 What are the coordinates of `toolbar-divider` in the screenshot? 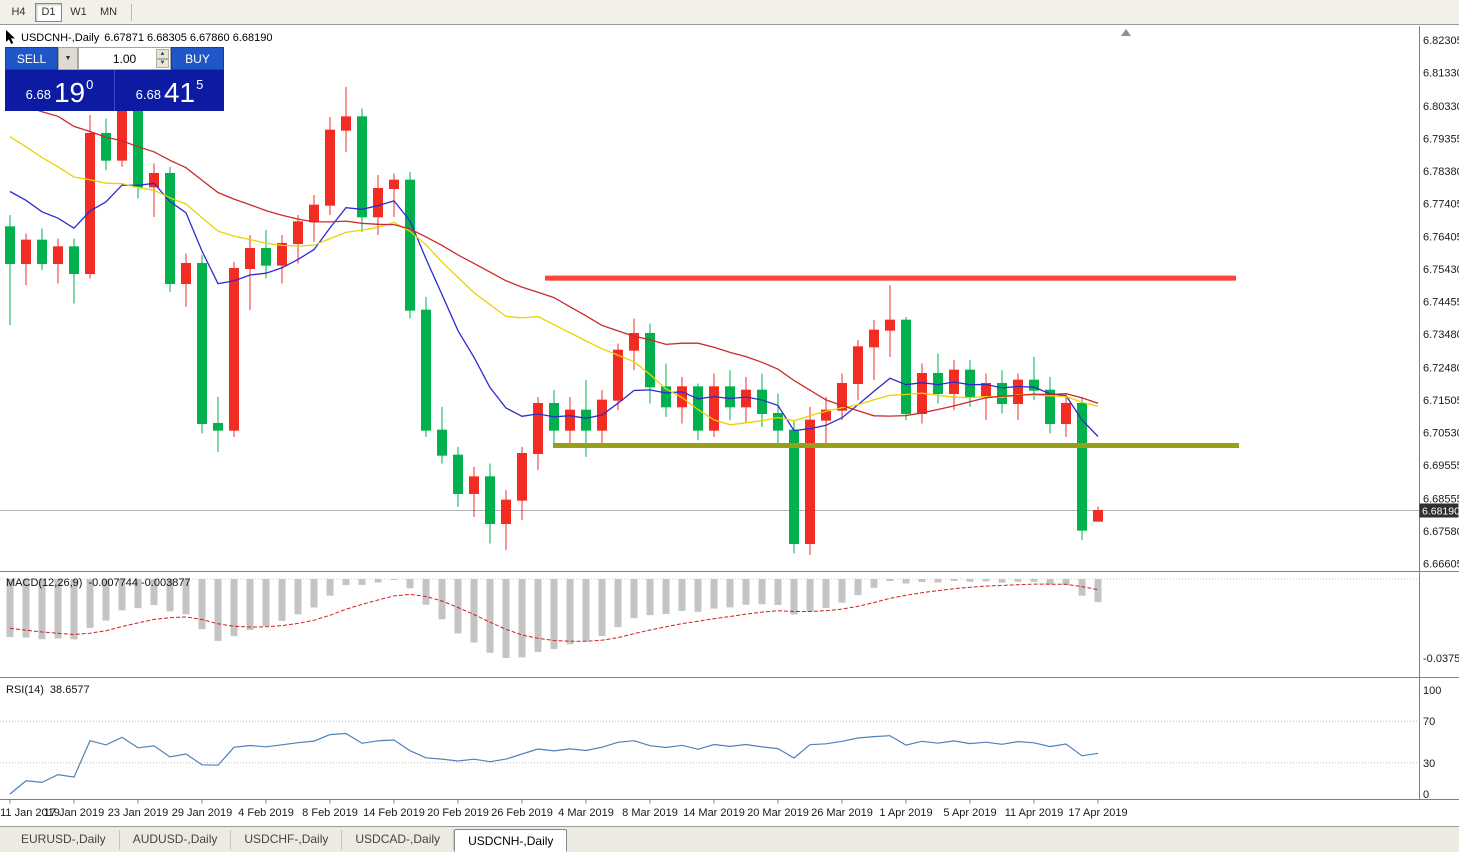 It's located at (131, 12).